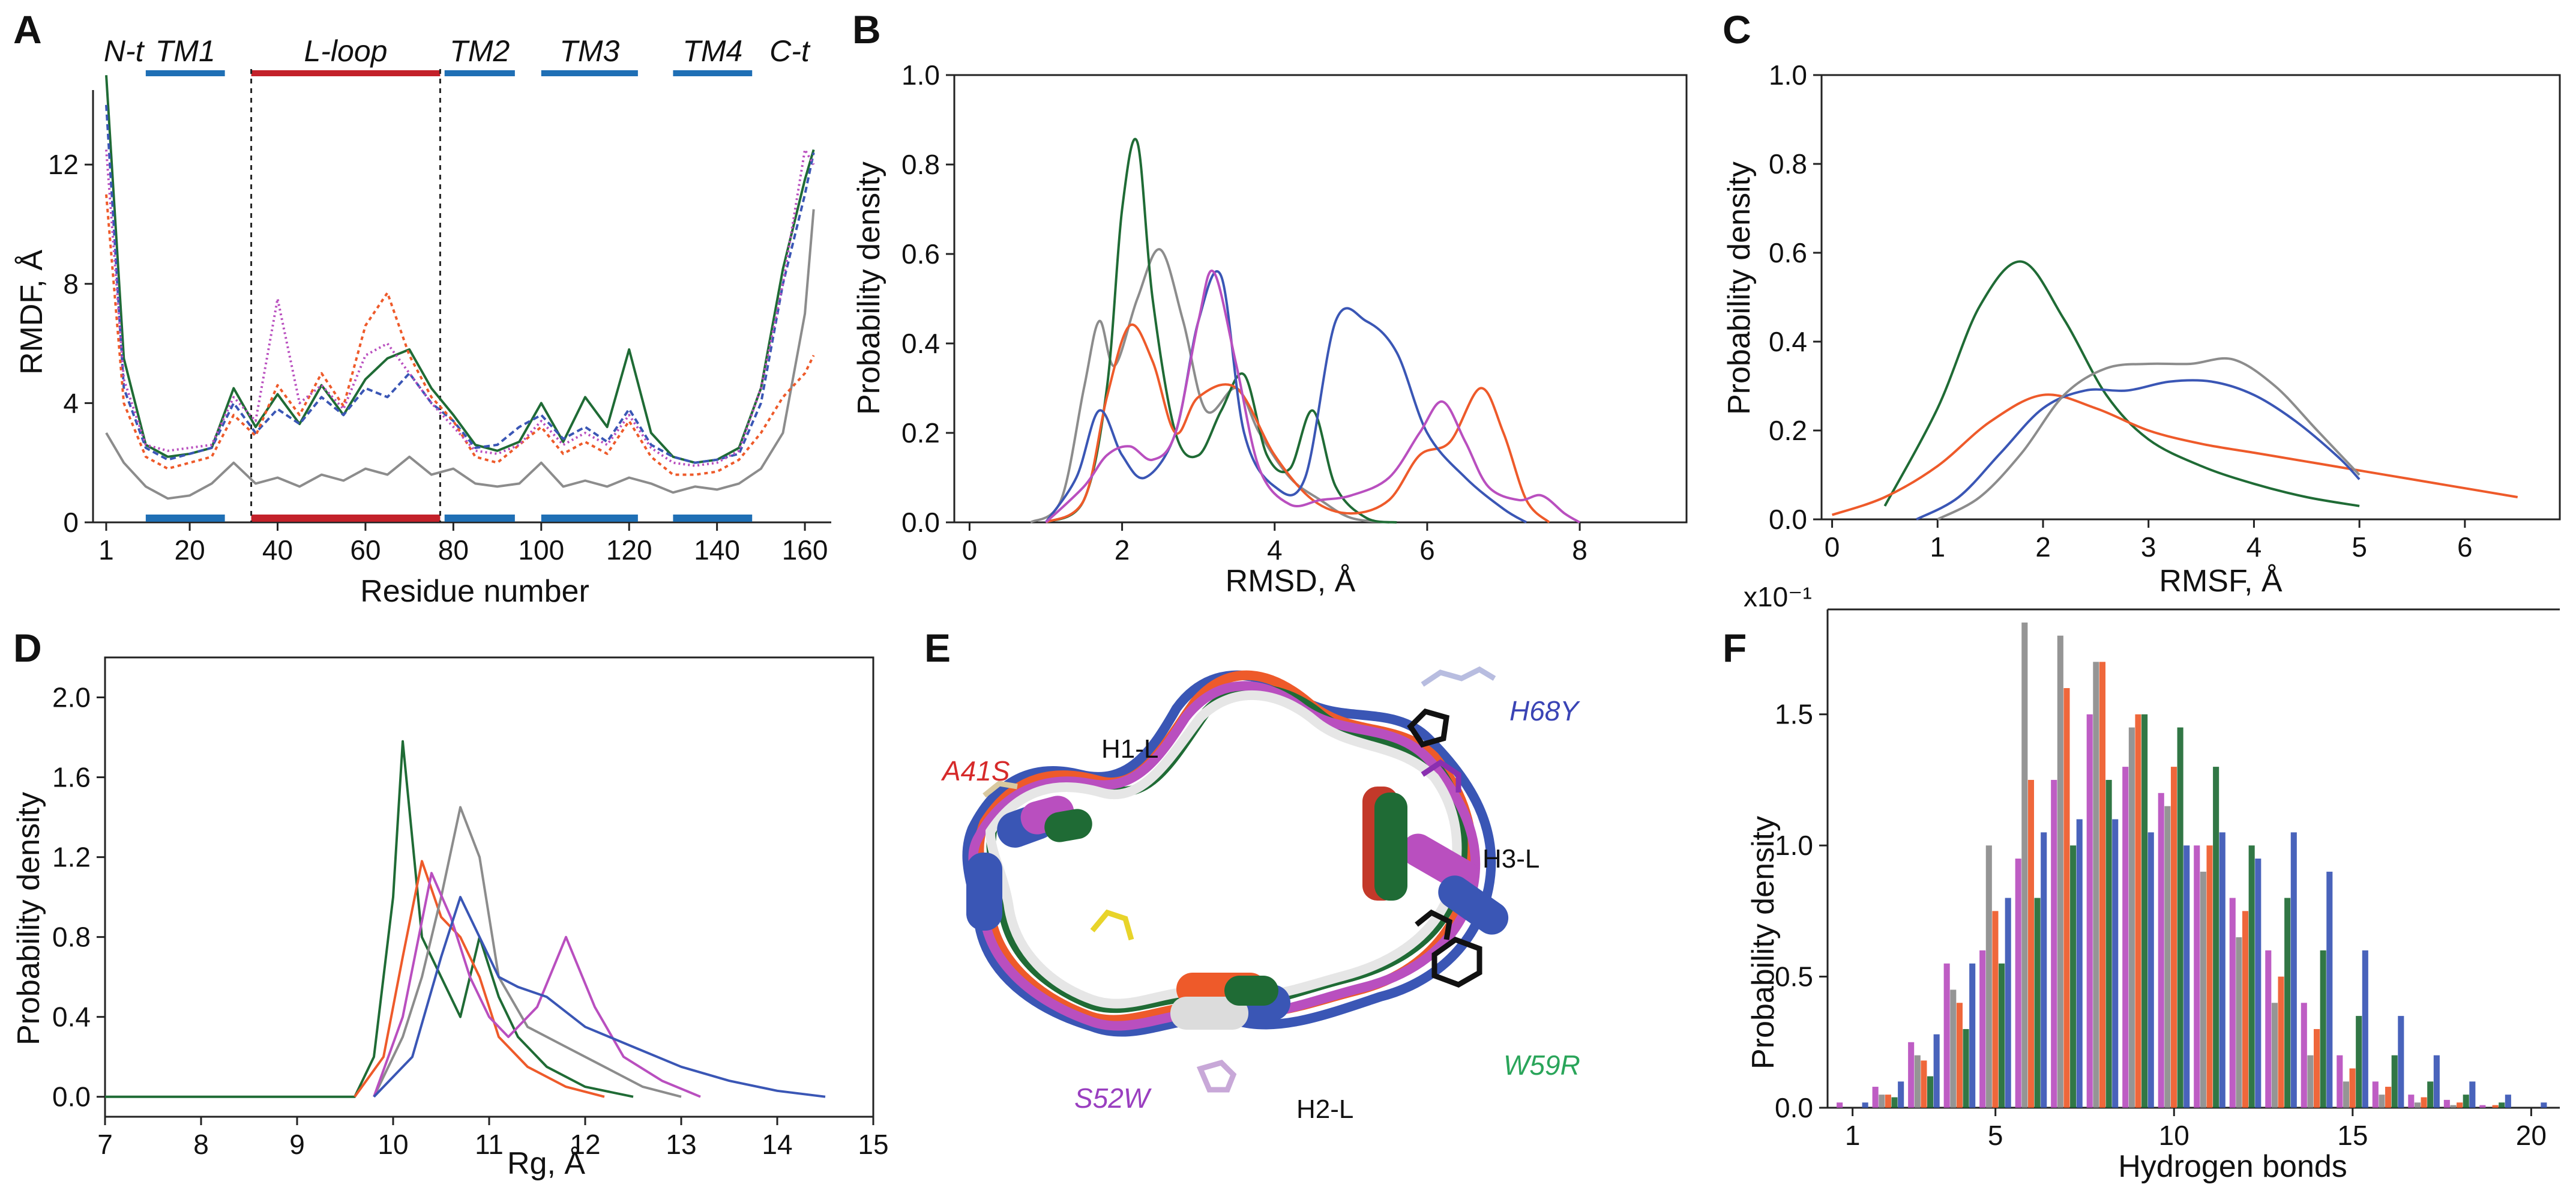  I want to click on x-tick-label: 12, so click(585, 1144).